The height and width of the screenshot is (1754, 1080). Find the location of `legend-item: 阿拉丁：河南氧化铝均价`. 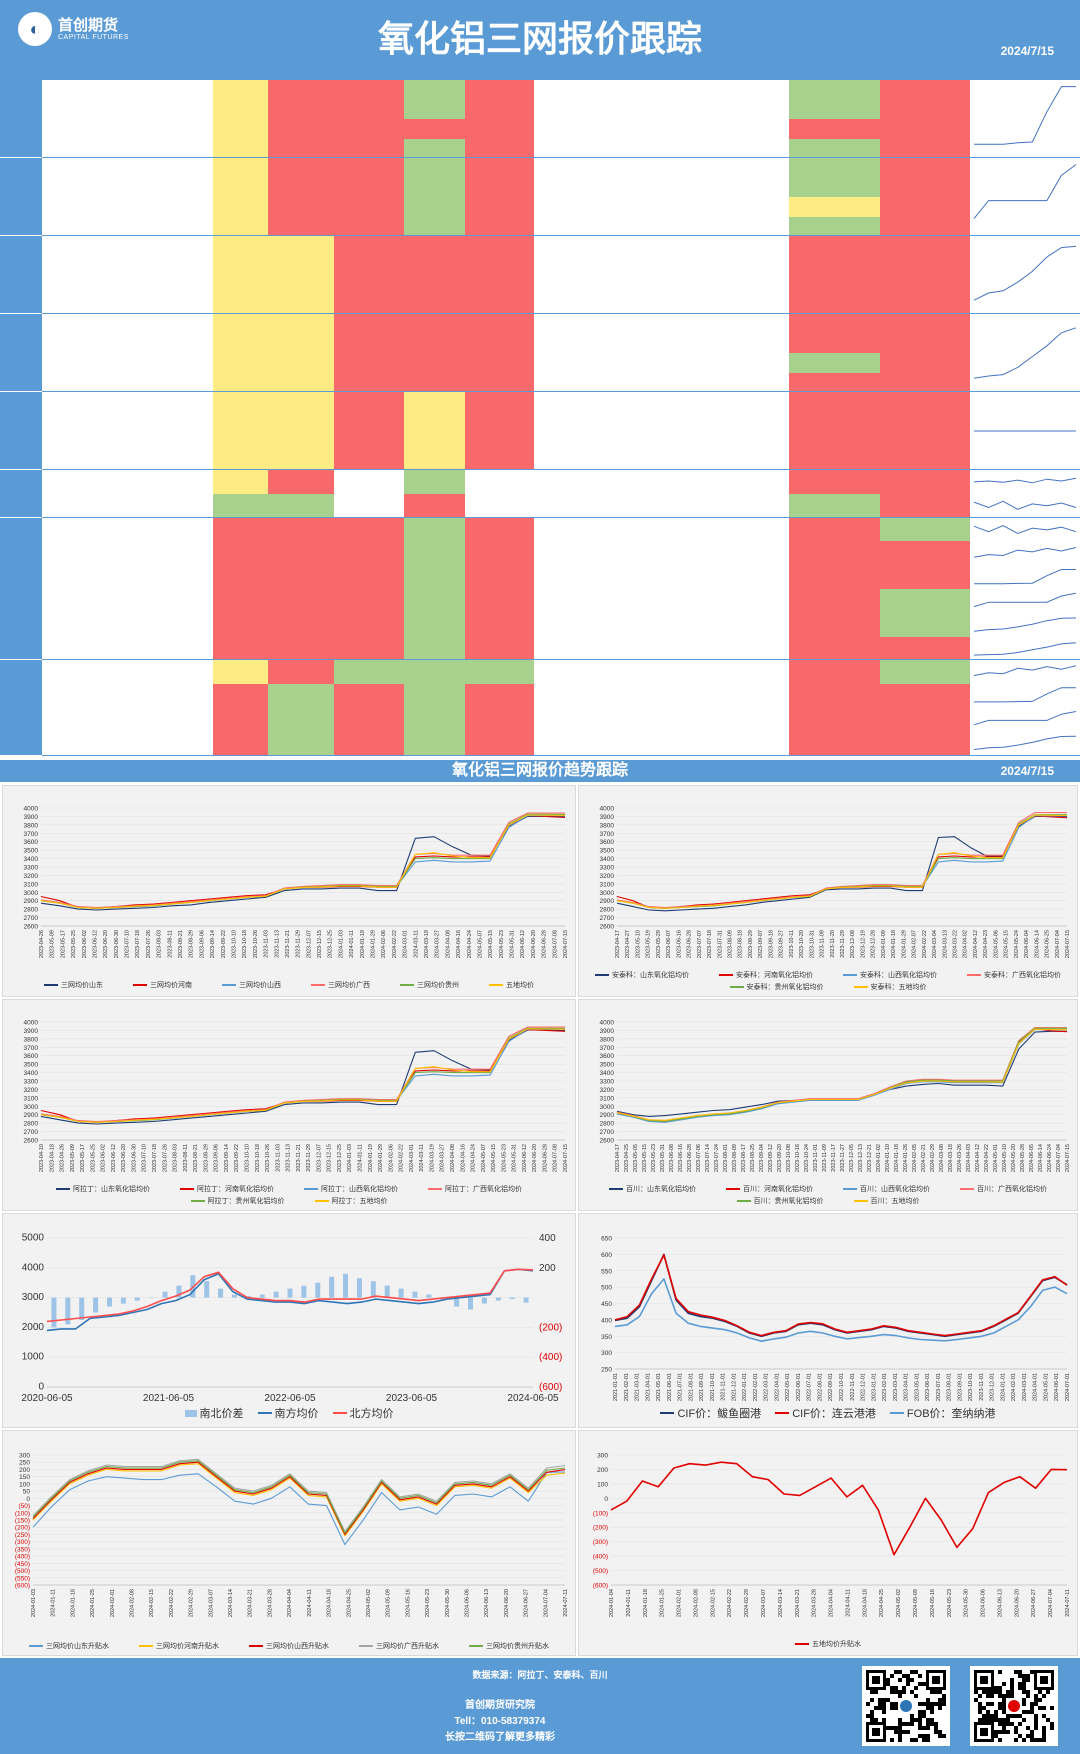

legend-item: 阿拉丁：河南氧化铝均价 is located at coordinates (227, 1189).